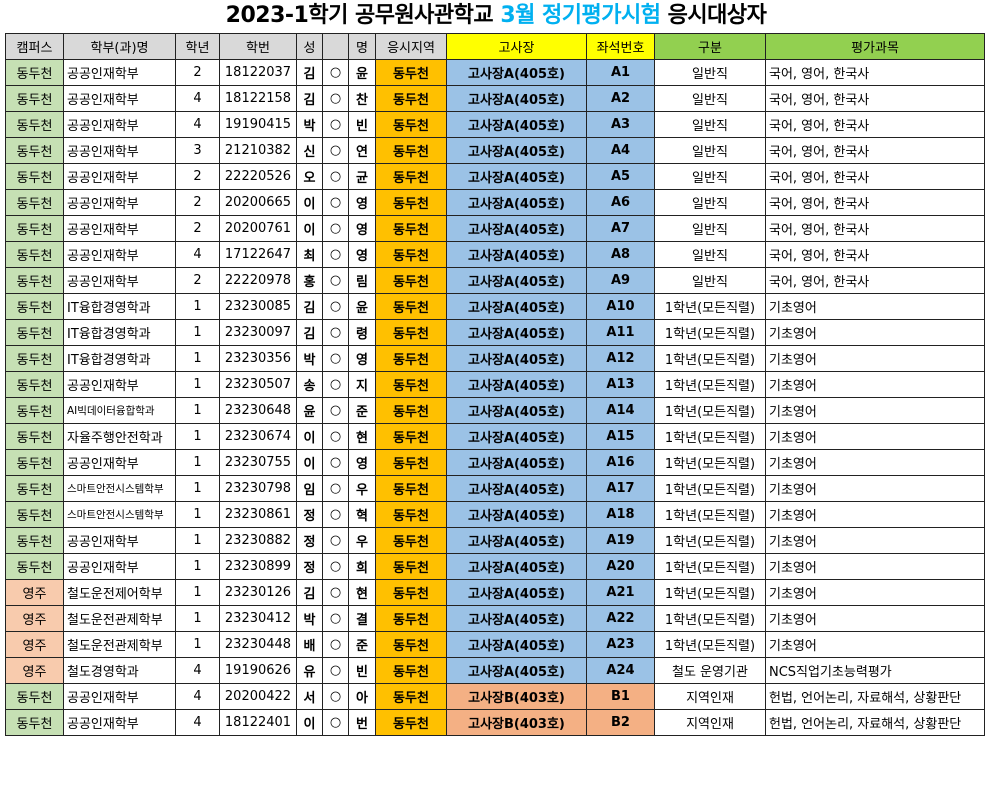 The image size is (992, 792). Describe the element at coordinates (620, 358) in the screenshot. I see `cell-seat-number: A12` at that location.